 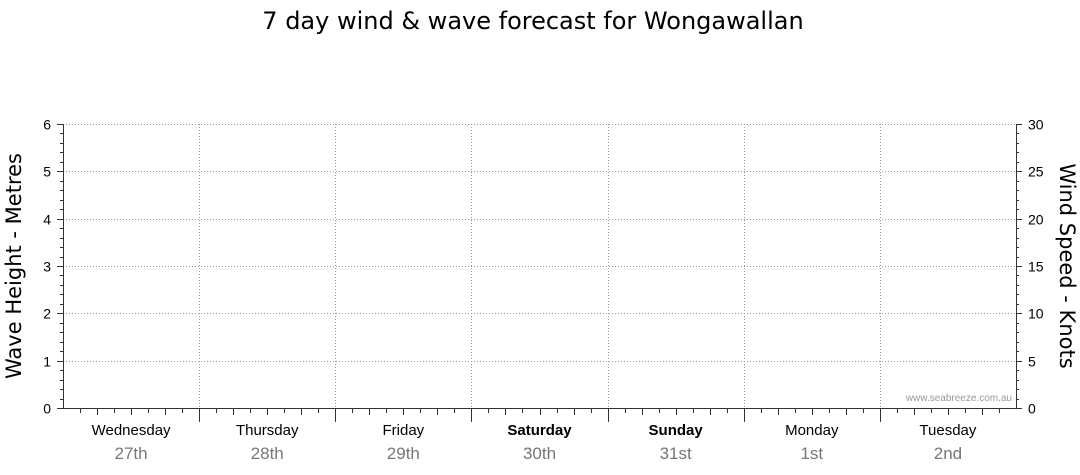 I want to click on left-tick-label: 6, so click(x=47, y=125).